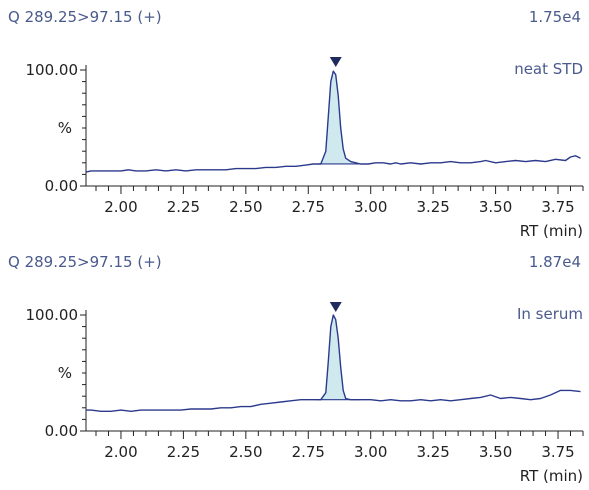 The width and height of the screenshot is (589, 490). I want to click on intensity-label: 1.75e4, so click(554, 17).